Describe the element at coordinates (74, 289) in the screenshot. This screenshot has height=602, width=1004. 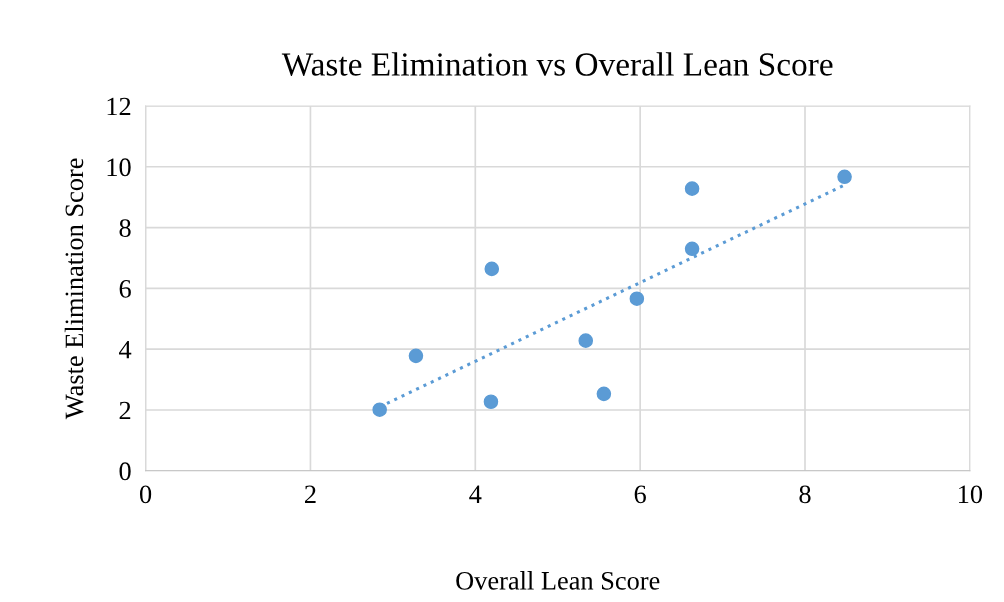
I see `y-axis-title: Waste Elimination Score` at that location.